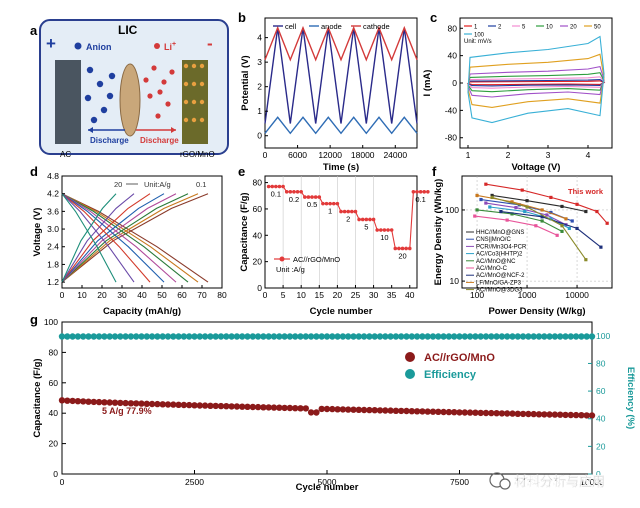  Describe the element at coordinates (420, 199) in the screenshot. I see `rate-label: 0.1` at that location.